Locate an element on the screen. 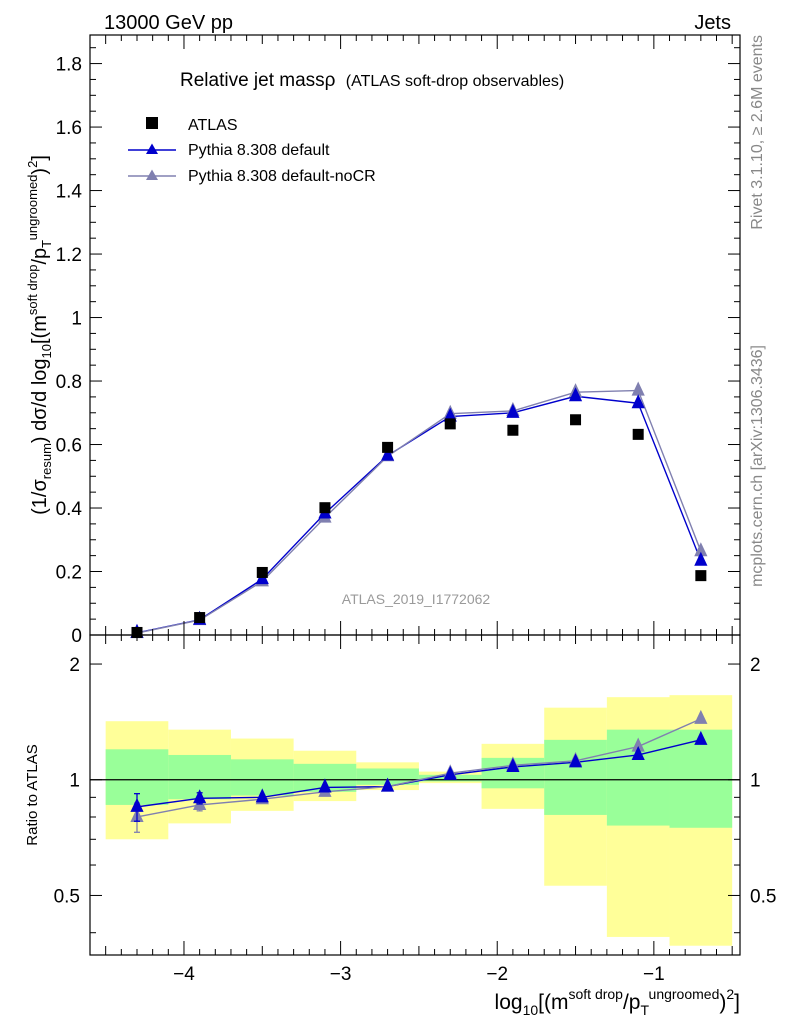 The image size is (786, 1024). legend-label-default: Pythia 8.308 default is located at coordinates (259, 150).